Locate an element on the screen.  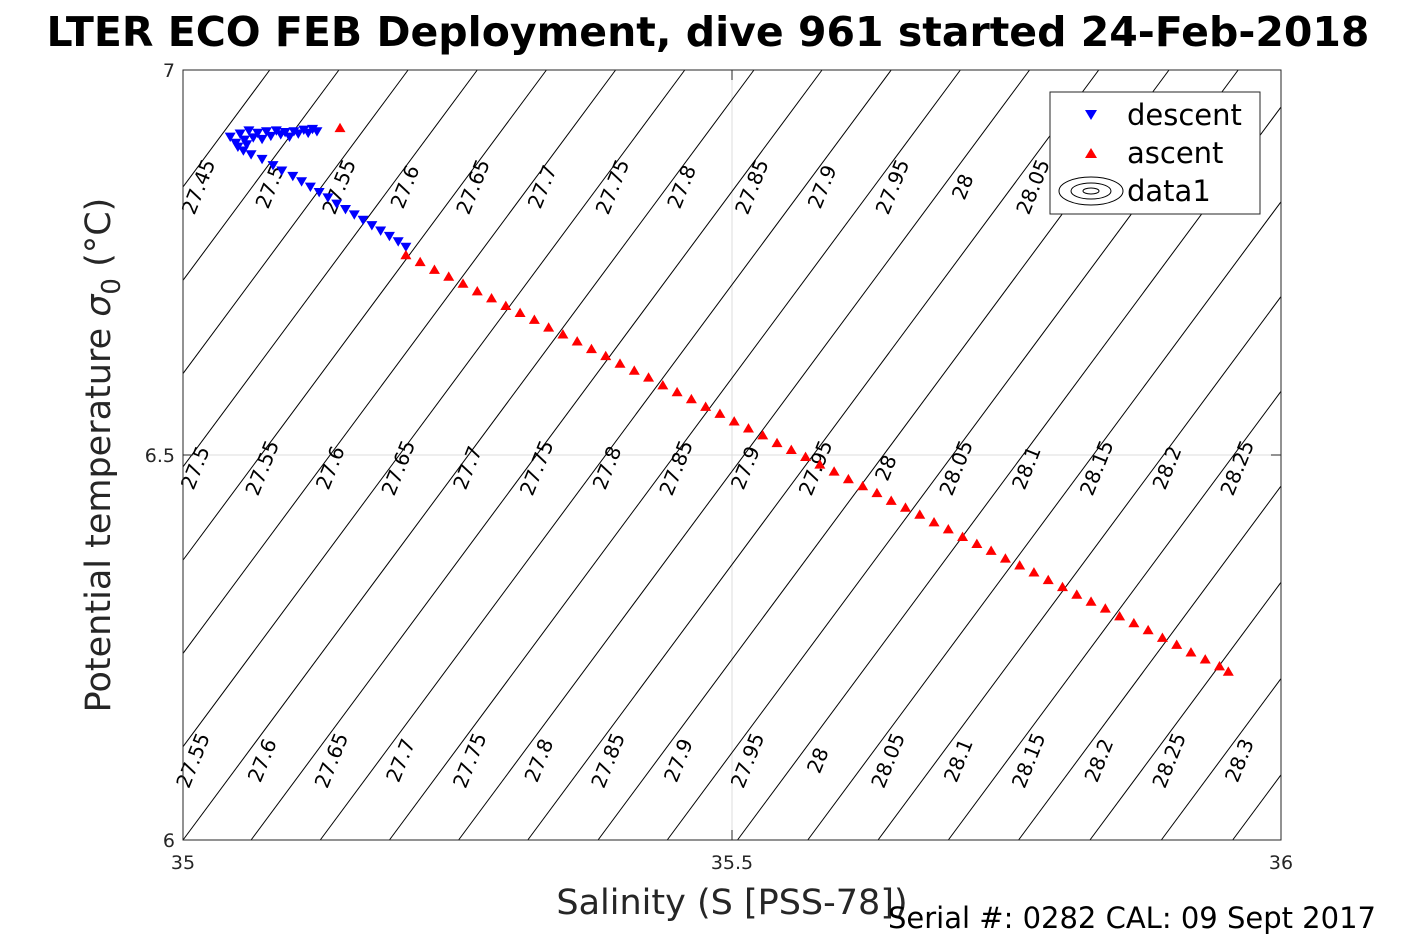
serial-calibration-note: Serial #: 0282 CAL: 09 Sept 2017 is located at coordinates (1132, 918).